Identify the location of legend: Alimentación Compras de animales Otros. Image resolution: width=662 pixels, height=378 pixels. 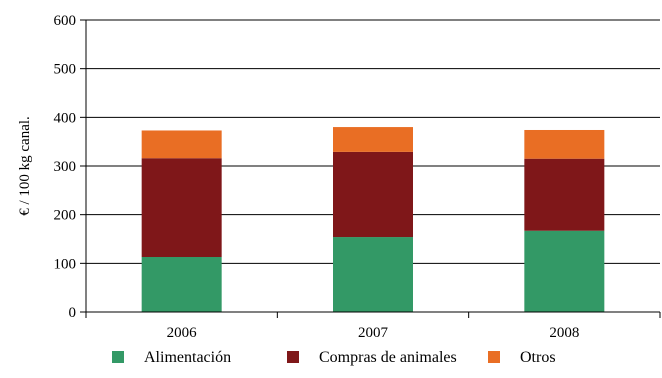
(334, 357).